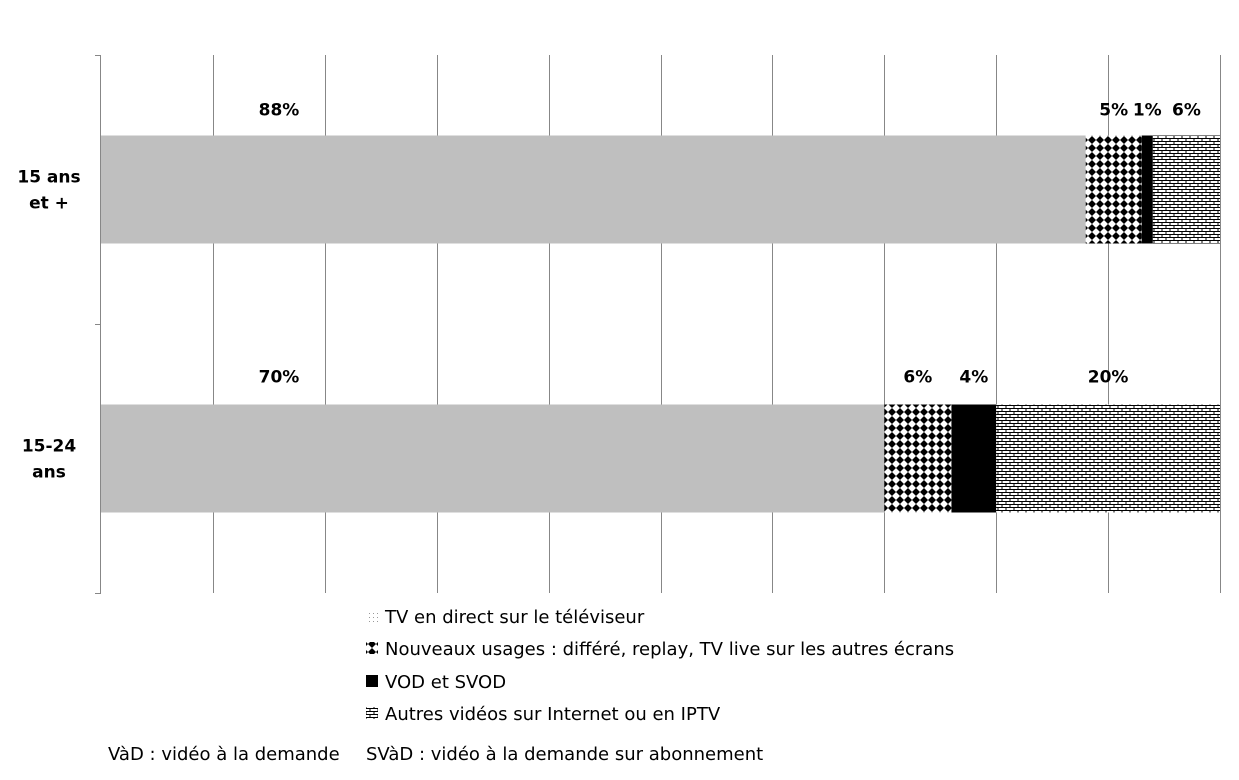  What do you see at coordinates (49, 473) in the screenshot?
I see `category-label-line: ans` at bounding box center [49, 473].